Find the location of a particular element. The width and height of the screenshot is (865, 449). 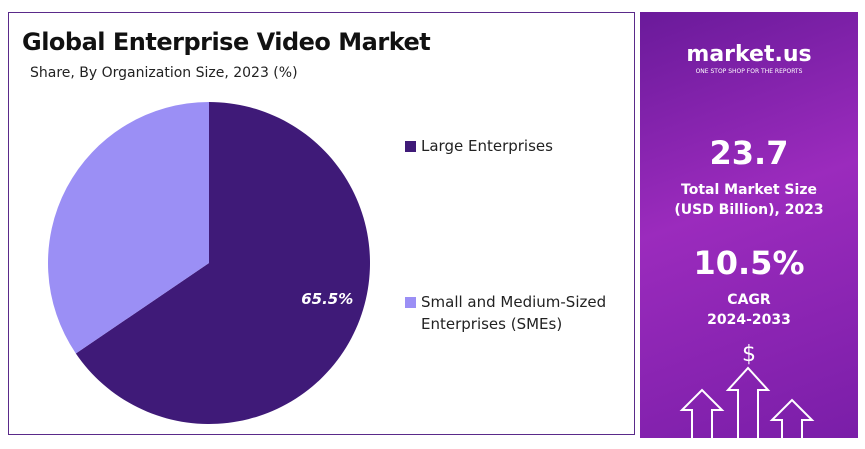

market-size-label: Total Market Size is located at coordinates (749, 190).